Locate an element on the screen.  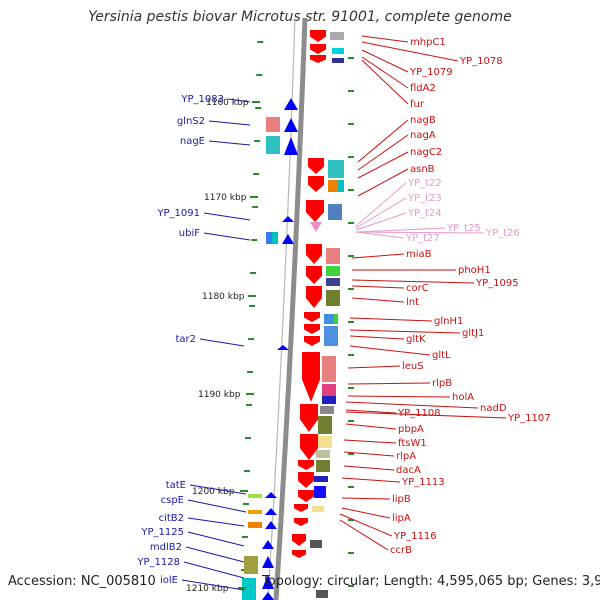
gene-label-right: ftsW1 is located at coordinates (412, 443).